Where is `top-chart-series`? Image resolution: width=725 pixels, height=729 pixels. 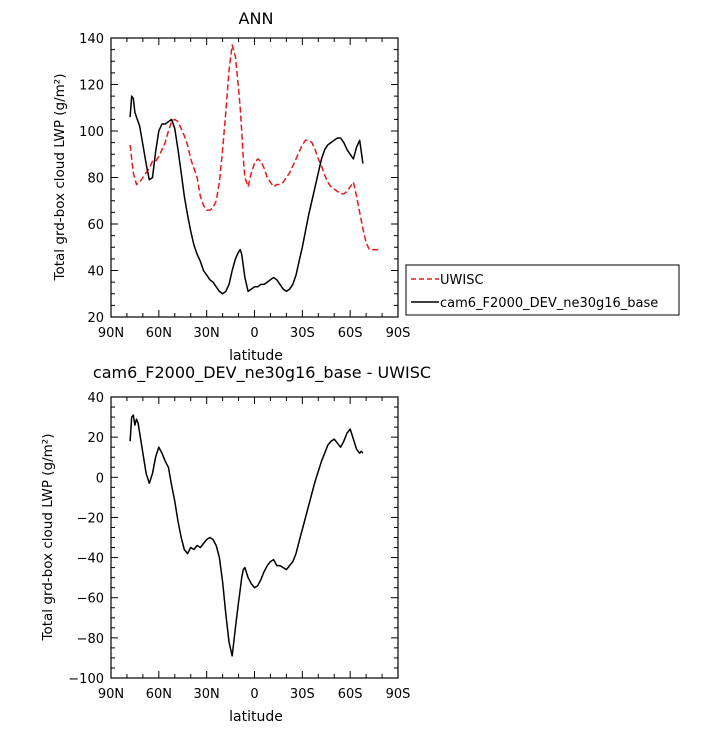
top-chart-series is located at coordinates (254, 169).